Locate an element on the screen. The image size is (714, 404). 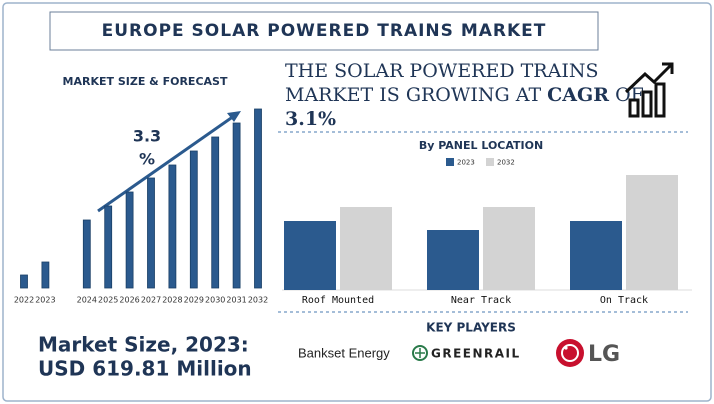
growth-icon is located at coordinates (649, 90).